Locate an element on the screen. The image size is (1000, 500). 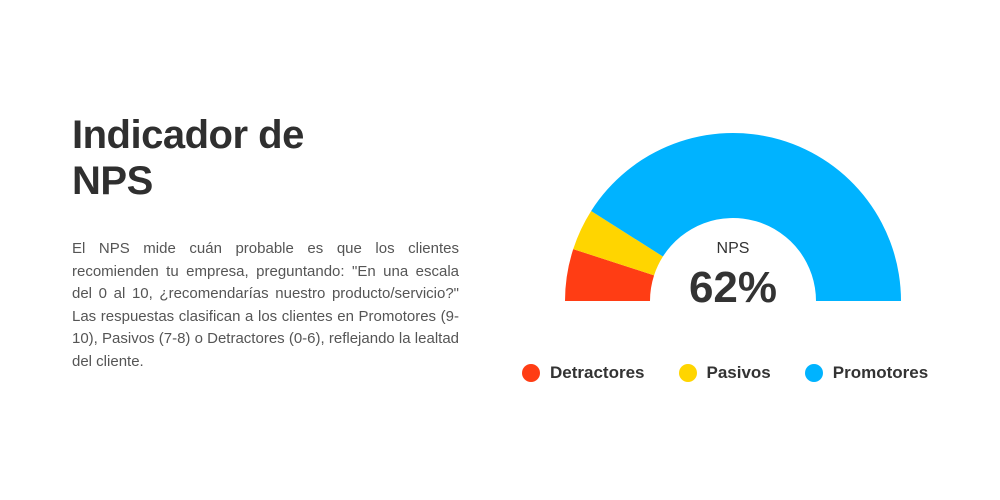
legend-label-pasivos: Pasivos is located at coordinates (738, 372).